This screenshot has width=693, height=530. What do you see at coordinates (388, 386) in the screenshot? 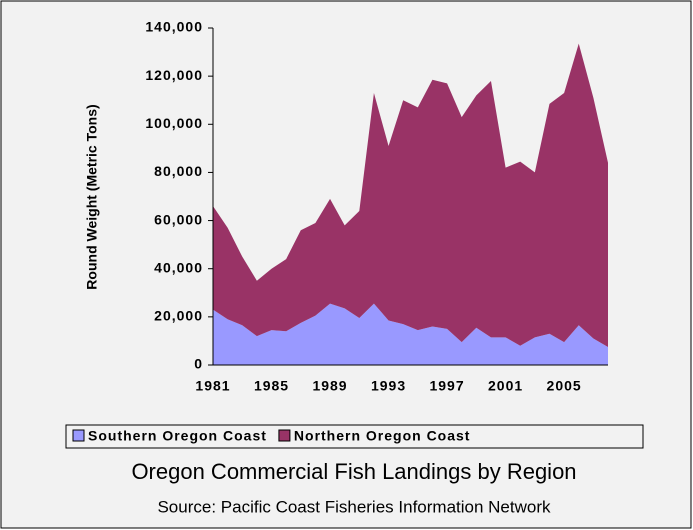
I see `x-tick-label: 1993` at bounding box center [388, 386].